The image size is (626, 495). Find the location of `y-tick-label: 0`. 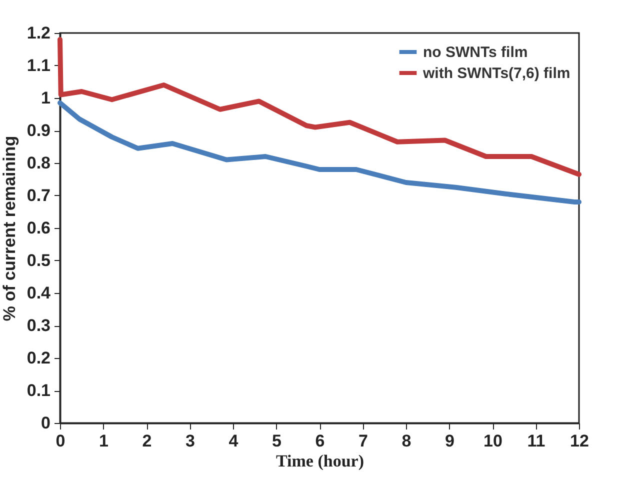

y-tick-label: 0 is located at coordinates (45, 423).